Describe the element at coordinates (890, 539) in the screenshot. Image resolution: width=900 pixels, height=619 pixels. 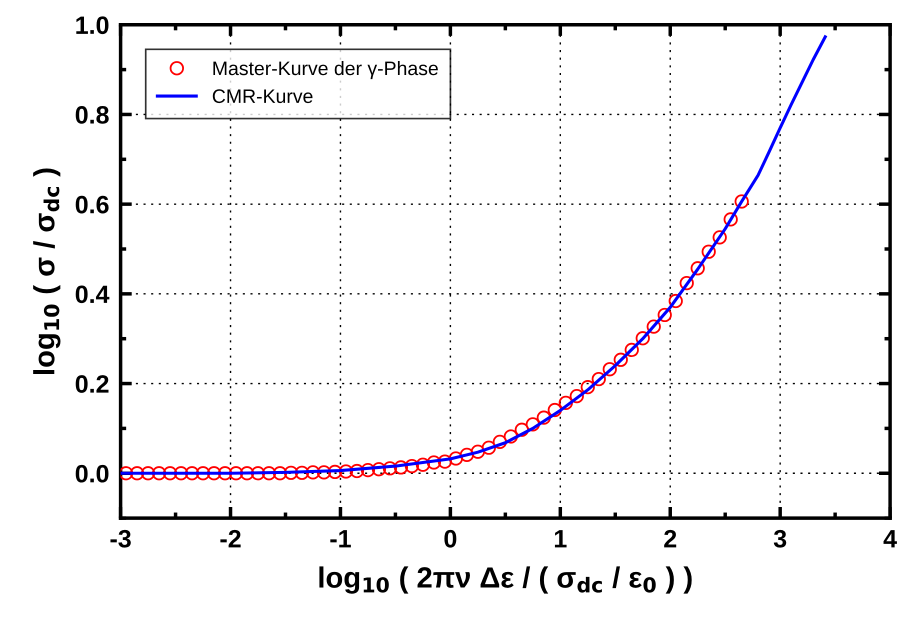
I see `x-tick-label: 4` at that location.